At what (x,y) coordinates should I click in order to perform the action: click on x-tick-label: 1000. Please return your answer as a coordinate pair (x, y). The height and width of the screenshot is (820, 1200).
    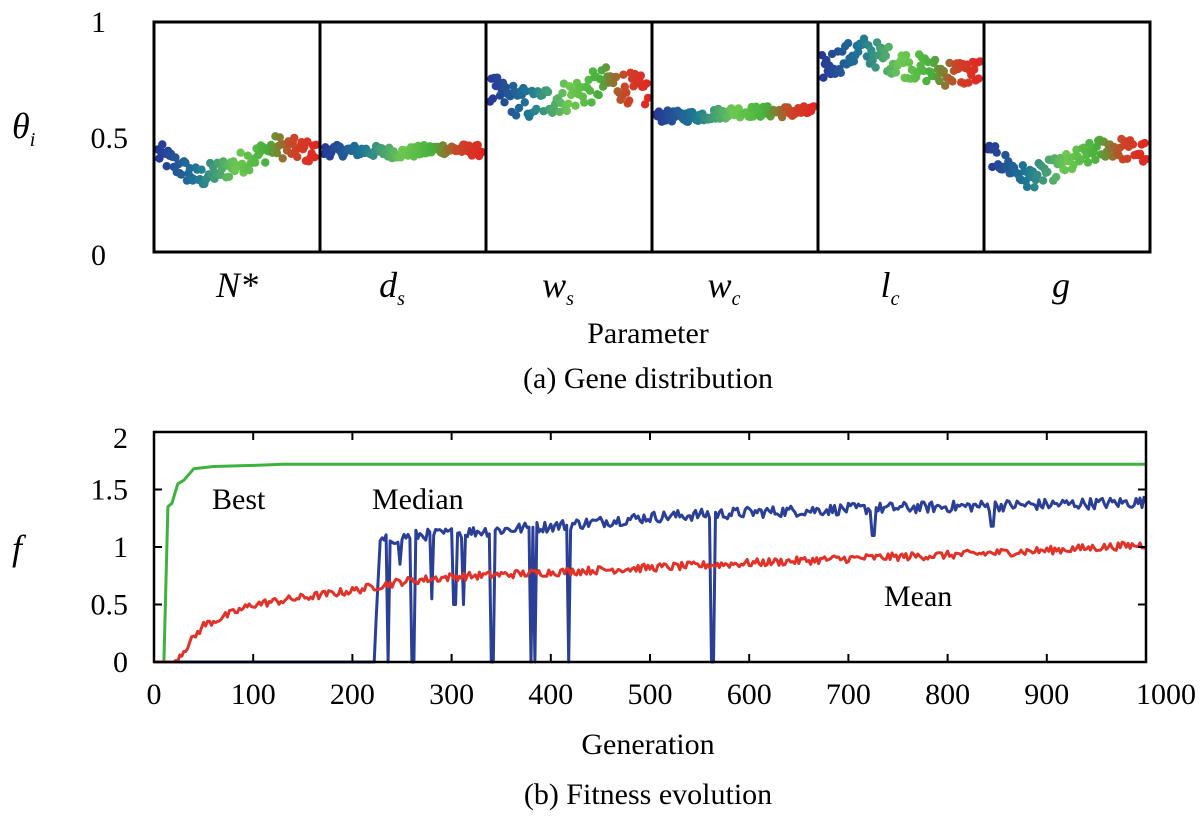
    Looking at the image, I should click on (1166, 694).